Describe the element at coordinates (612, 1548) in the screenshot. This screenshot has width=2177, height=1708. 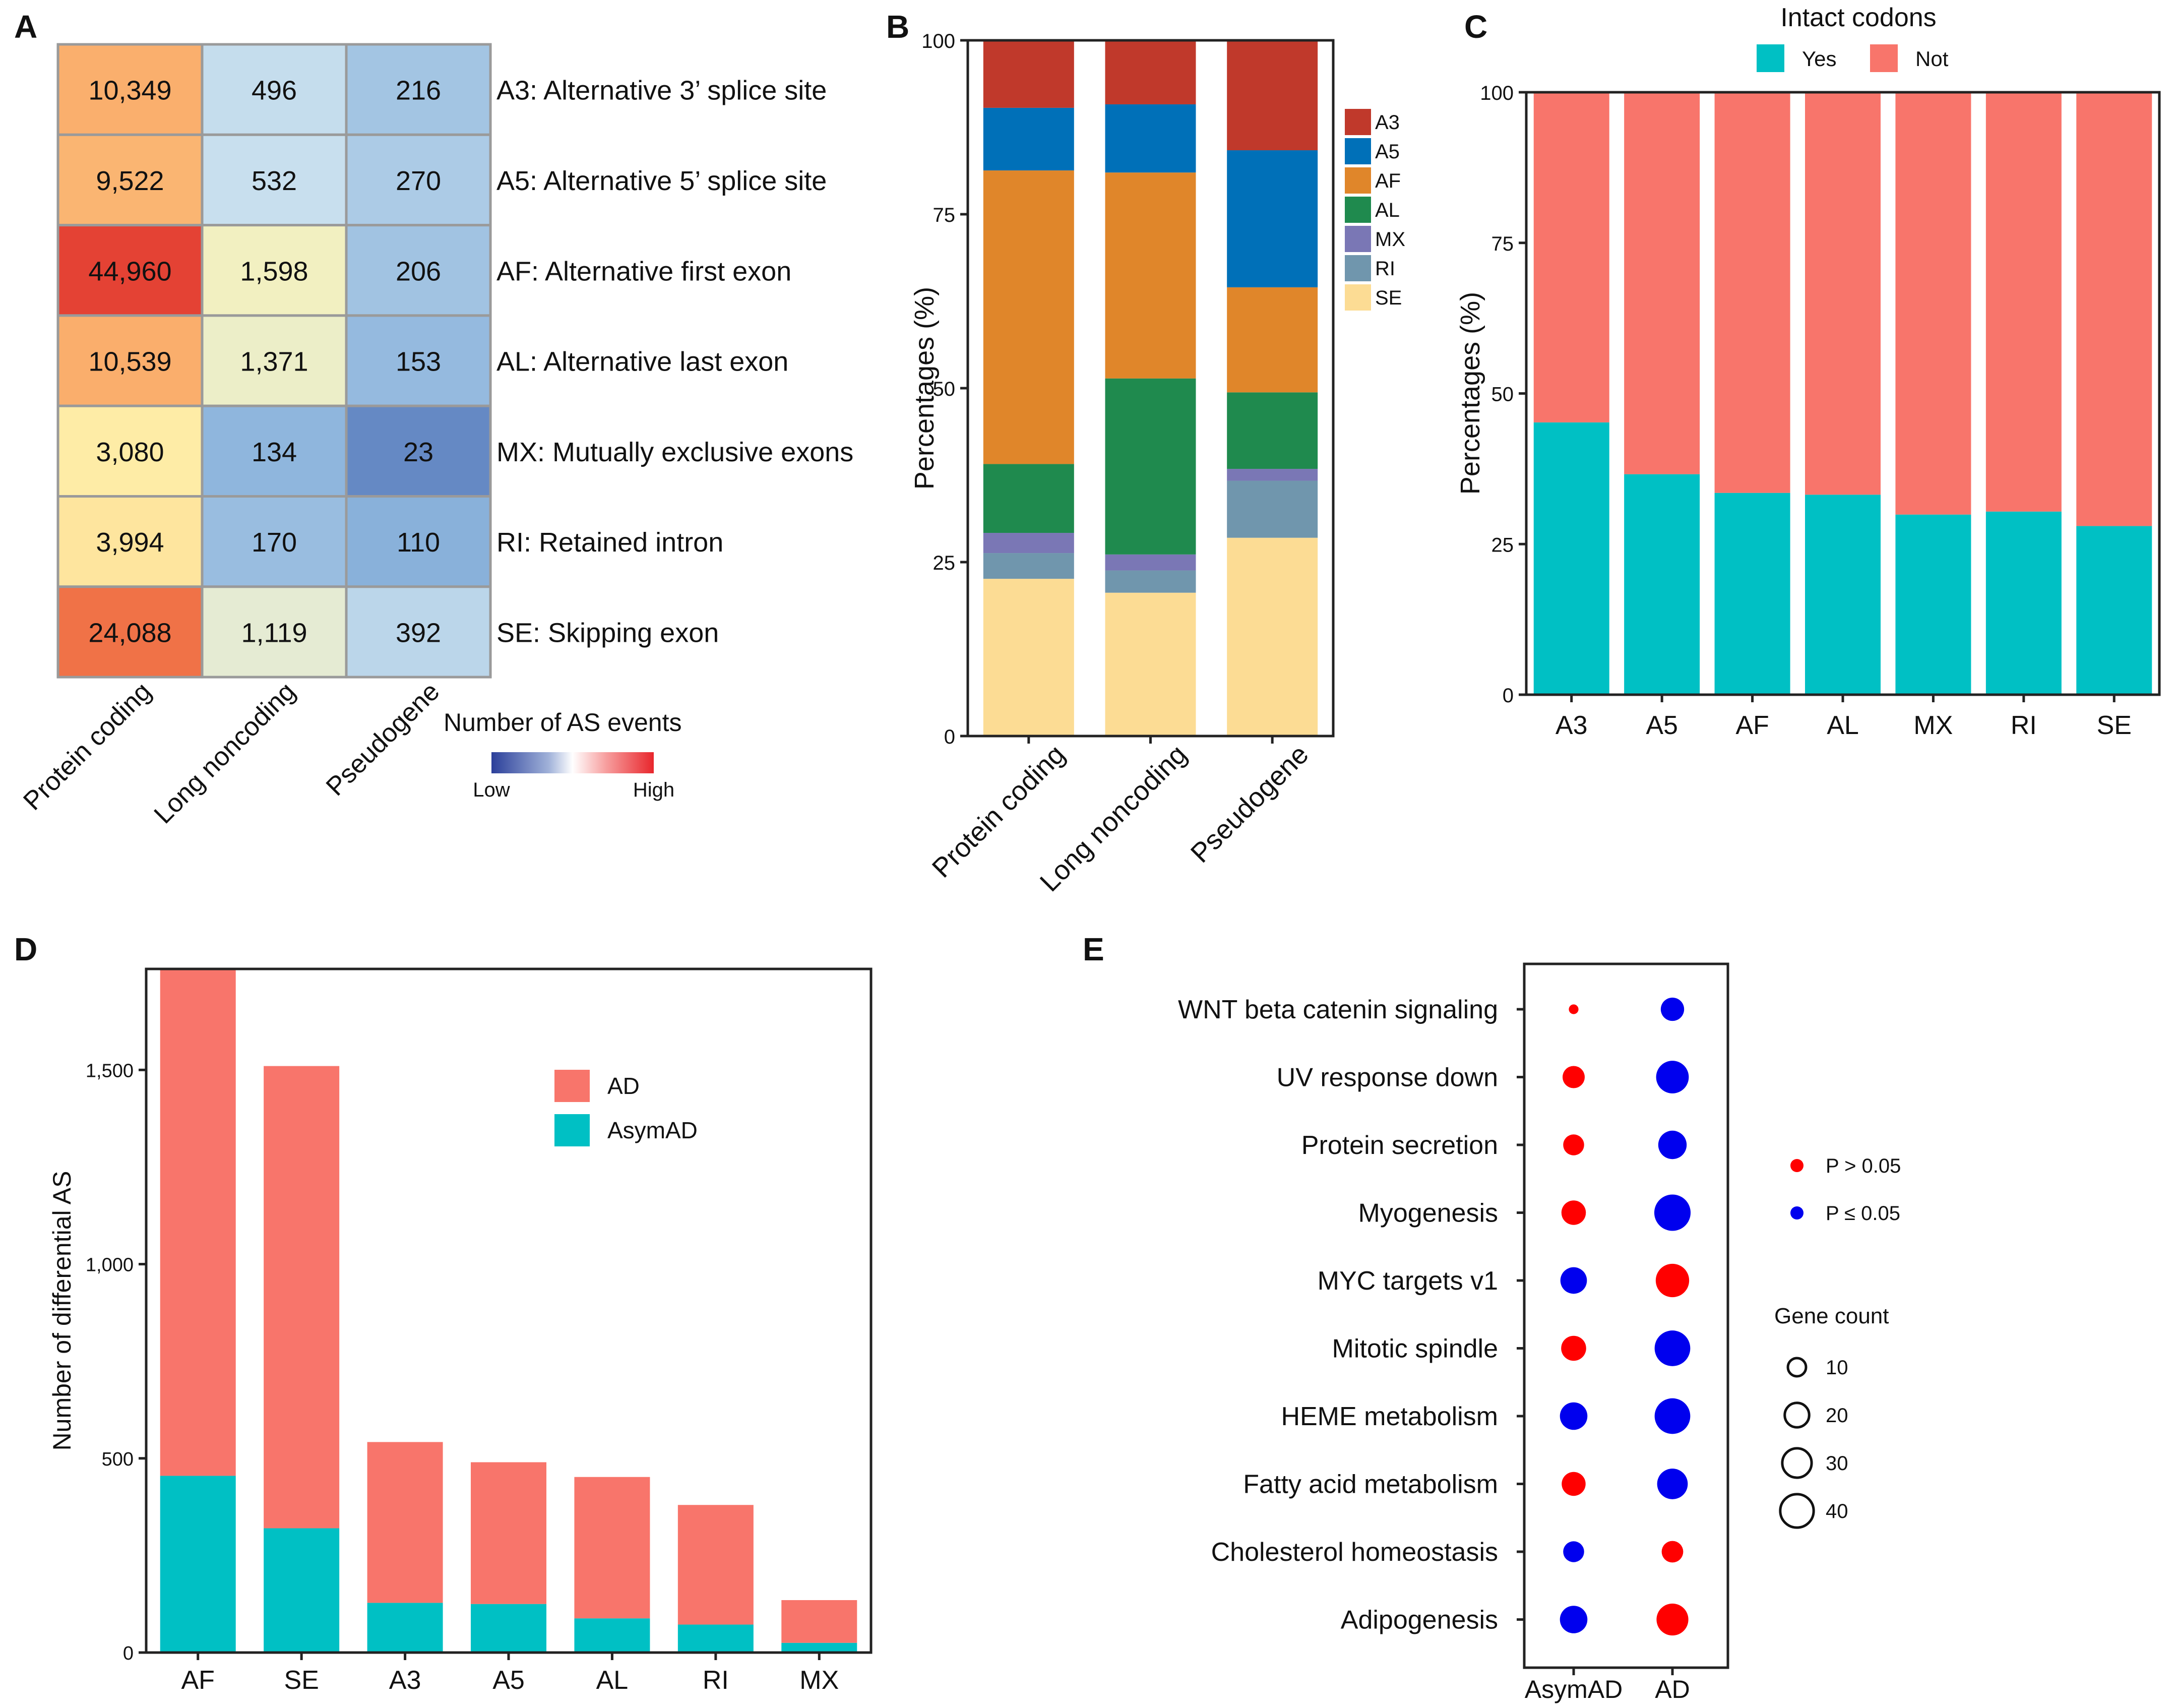
I see `bar-segment-ad-al` at that location.